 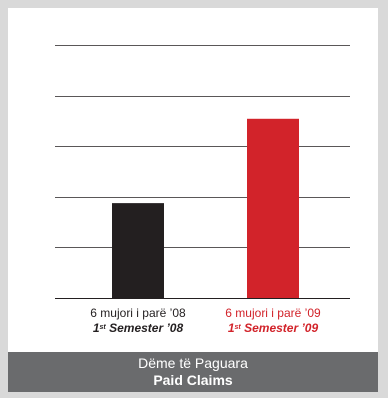 What do you see at coordinates (193, 380) in the screenshot?
I see `chart-subtitle: Paid Claims` at bounding box center [193, 380].